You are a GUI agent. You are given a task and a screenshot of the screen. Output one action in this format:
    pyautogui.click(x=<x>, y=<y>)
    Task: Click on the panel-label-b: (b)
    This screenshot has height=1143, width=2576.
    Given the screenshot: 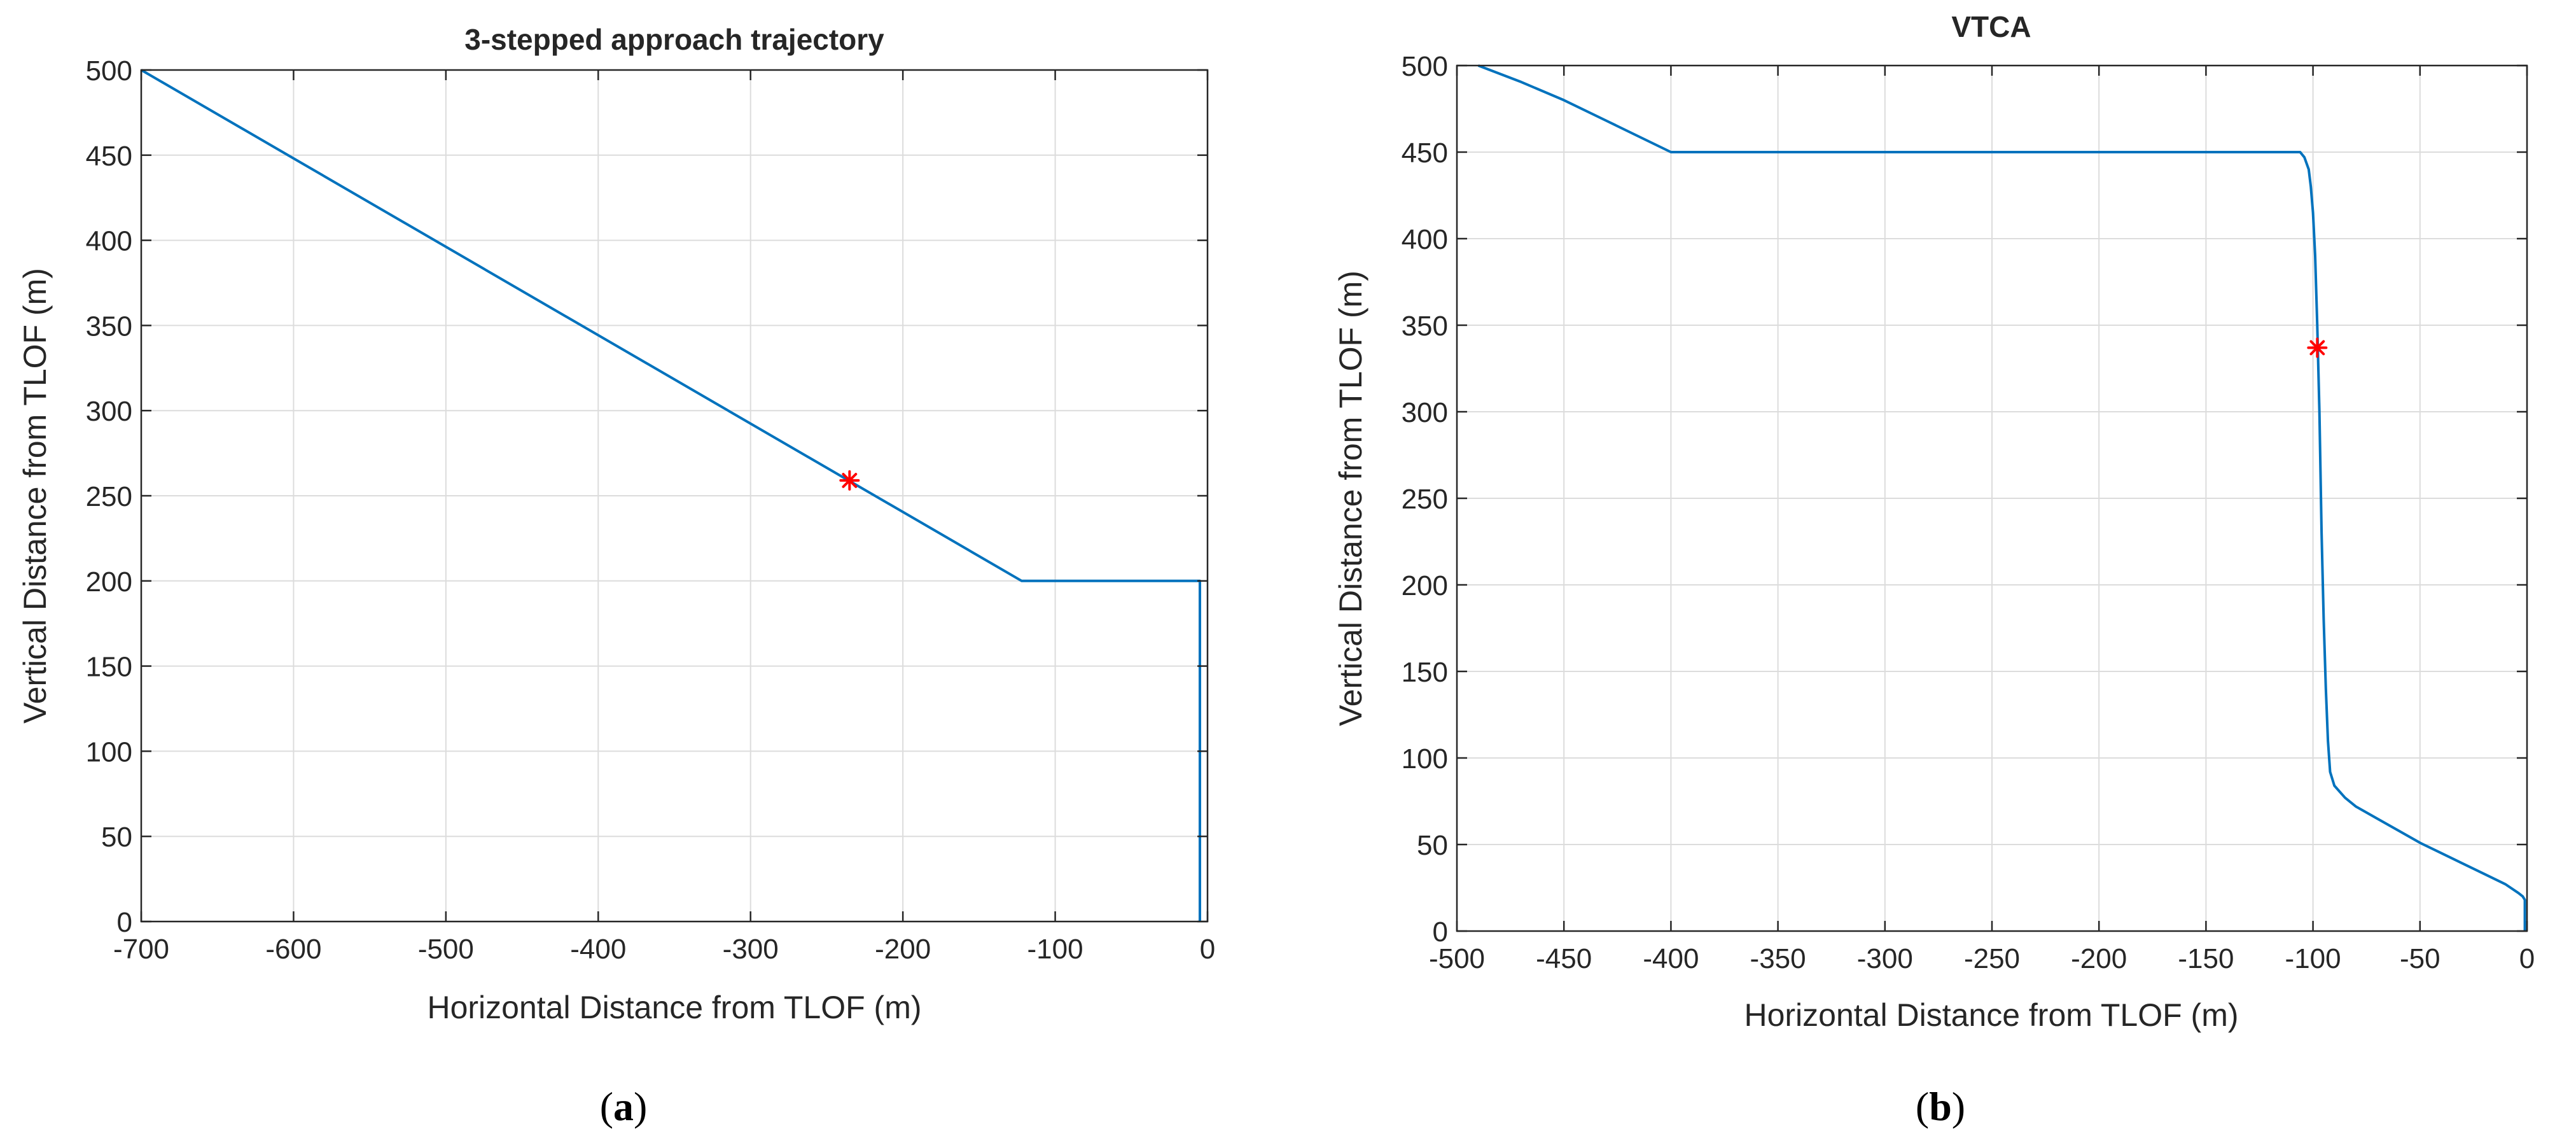 What is the action you would take?
    pyautogui.click(x=1941, y=1106)
    